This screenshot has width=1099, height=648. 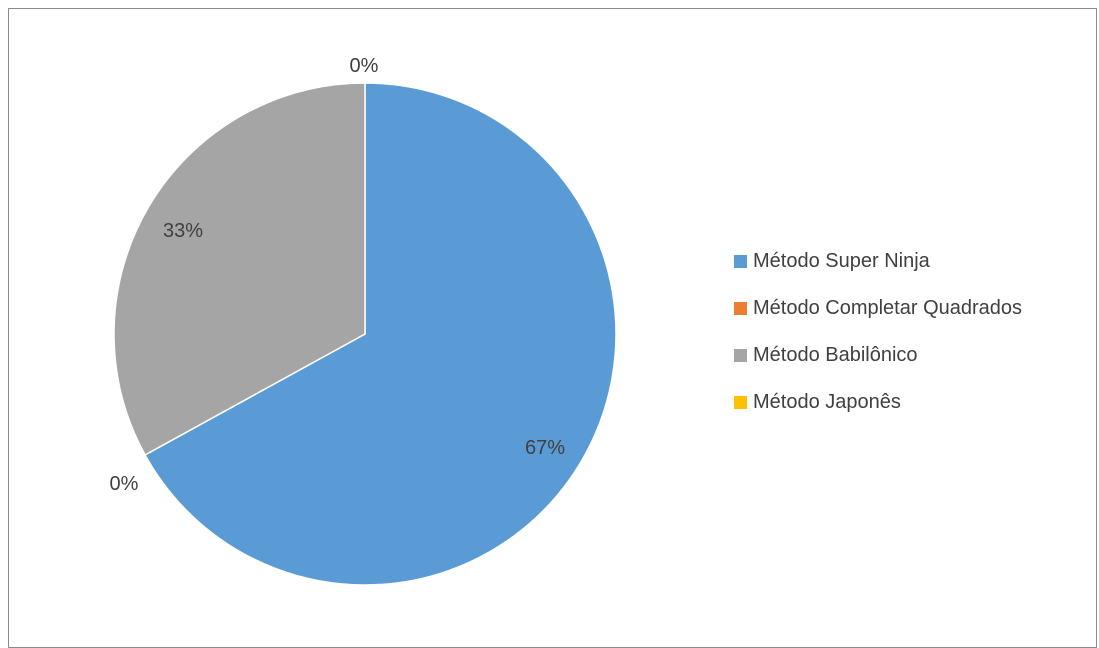 I want to click on legend-label: Método Completar Quadrados, so click(x=888, y=307).